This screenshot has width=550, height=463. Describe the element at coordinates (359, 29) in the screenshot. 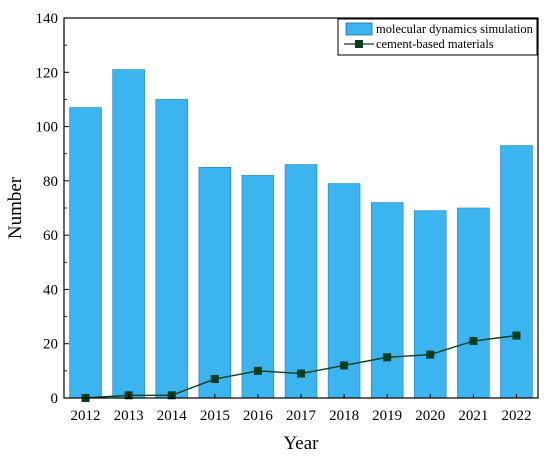

I see `legend-swatch-molecular-dynamics` at that location.